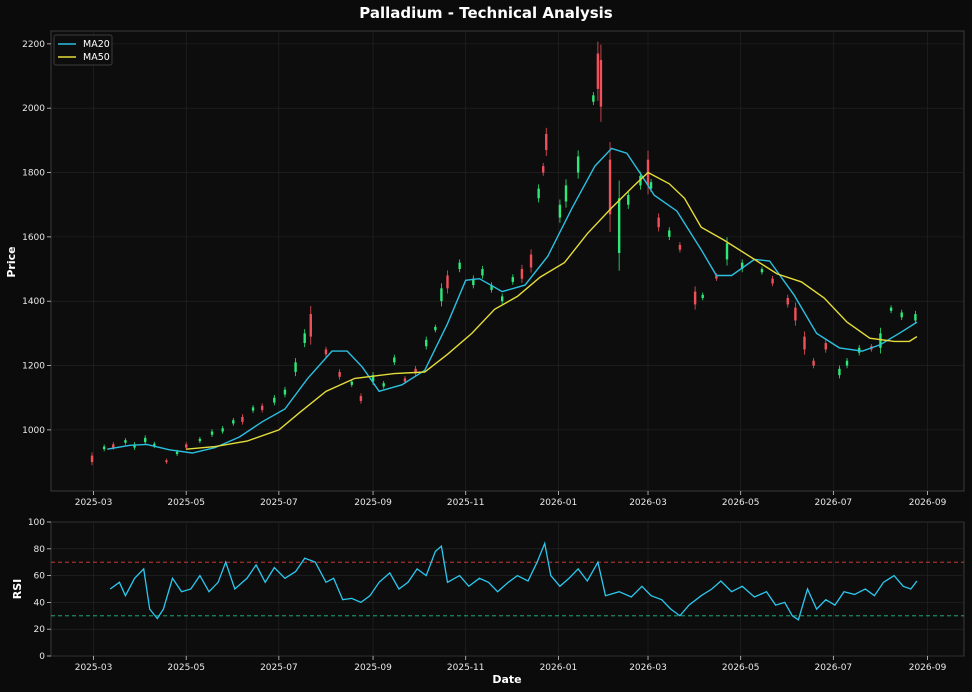  Describe the element at coordinates (648, 503) in the screenshot. I see `price-xtick-label: 2026-03` at that location.